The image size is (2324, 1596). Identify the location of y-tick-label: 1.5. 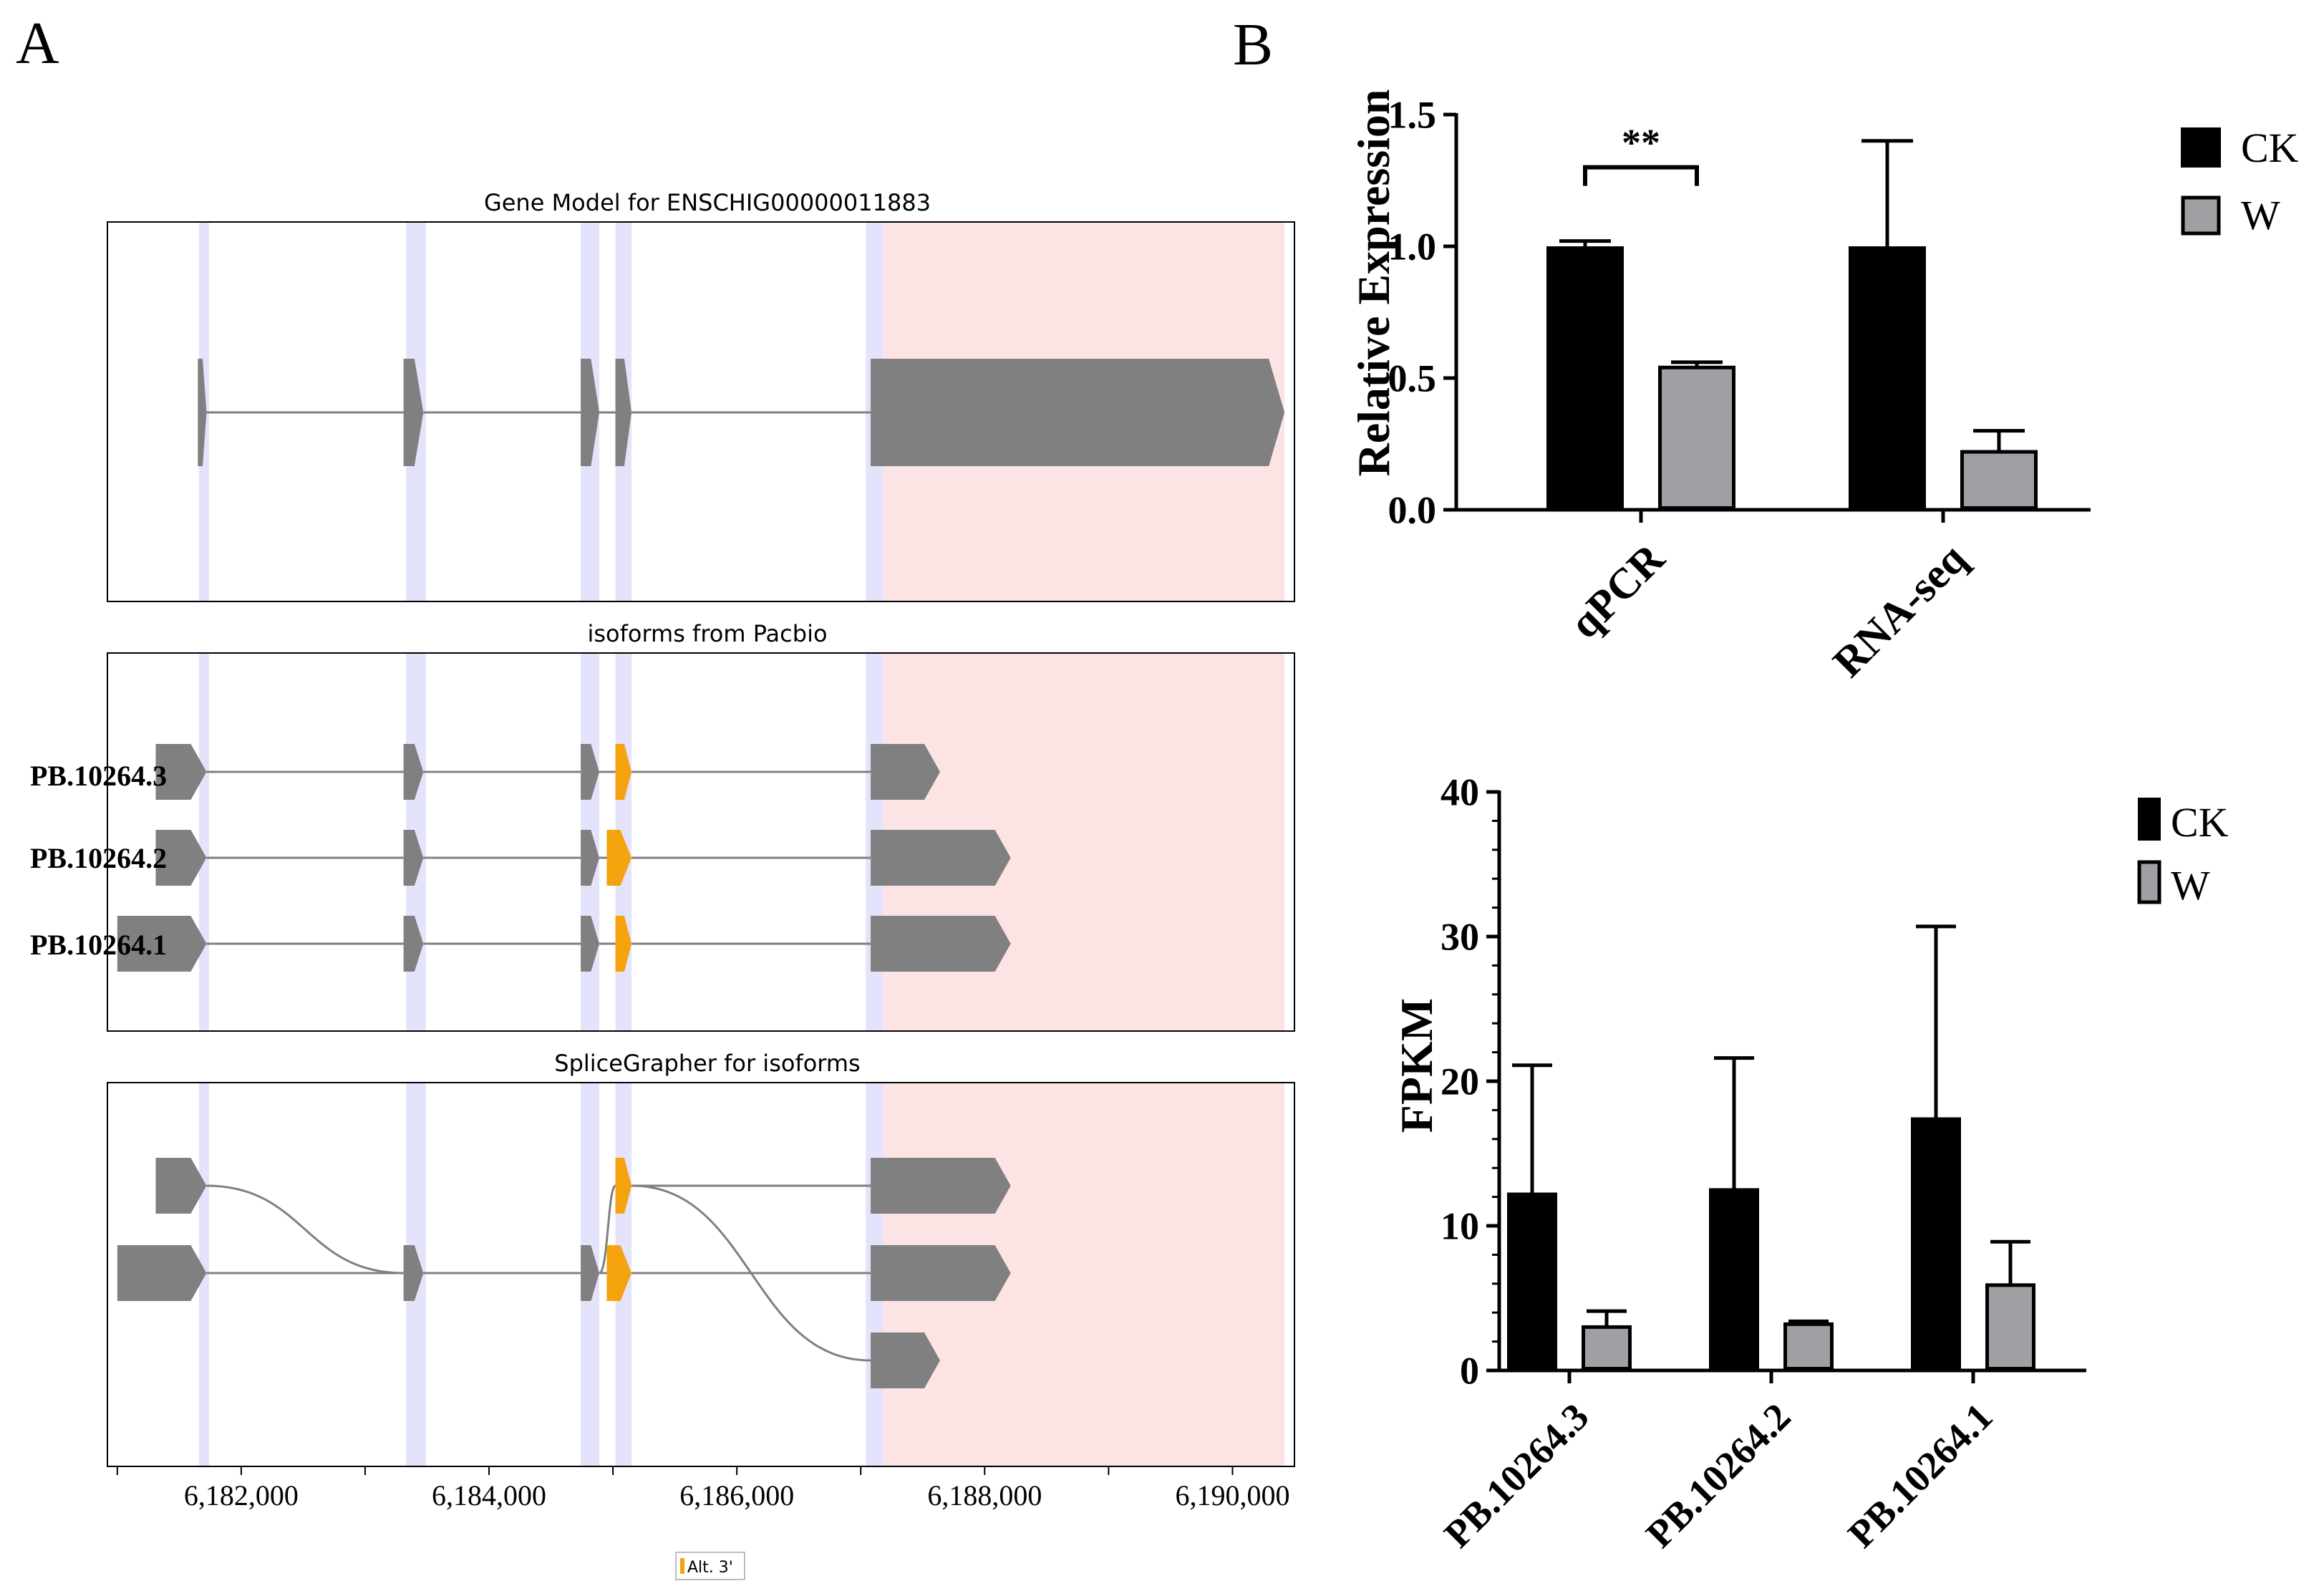
(1412, 115).